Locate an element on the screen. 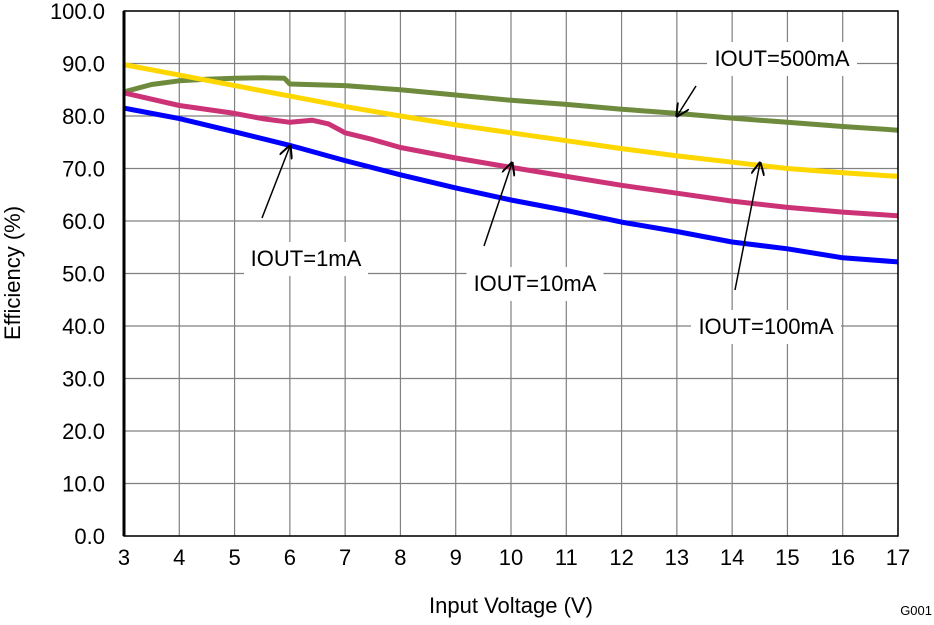 The height and width of the screenshot is (625, 934). annotation-label: IOUT=10mA is located at coordinates (535, 283).